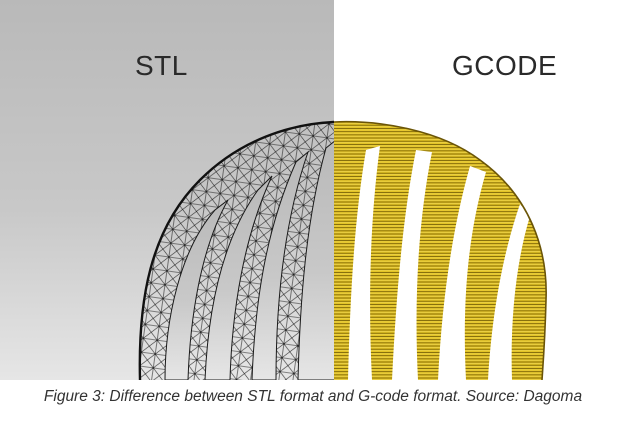 The height and width of the screenshot is (426, 626). Describe the element at coordinates (505, 65) in the screenshot. I see `gcode-label: GCODE` at that location.